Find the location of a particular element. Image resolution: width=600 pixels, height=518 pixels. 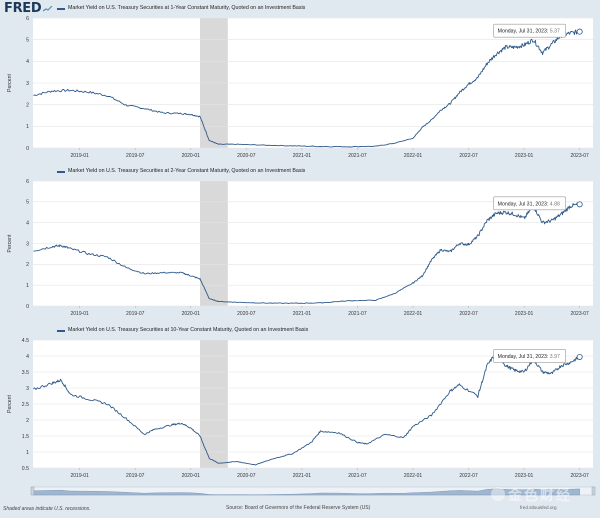

y-tick-label: 0.5 is located at coordinates (25, 469).